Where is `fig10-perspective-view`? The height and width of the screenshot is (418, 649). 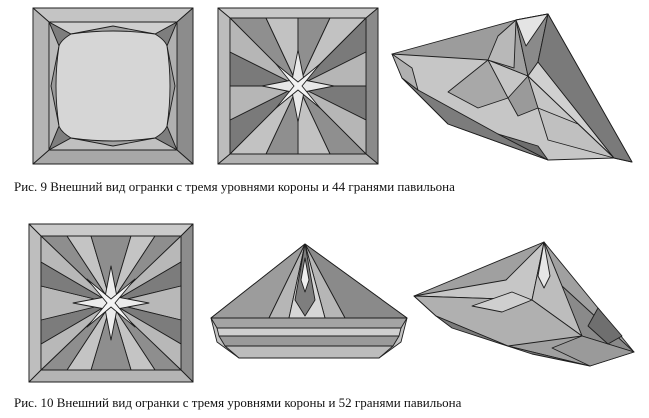 fig10-perspective-view is located at coordinates (524, 304).